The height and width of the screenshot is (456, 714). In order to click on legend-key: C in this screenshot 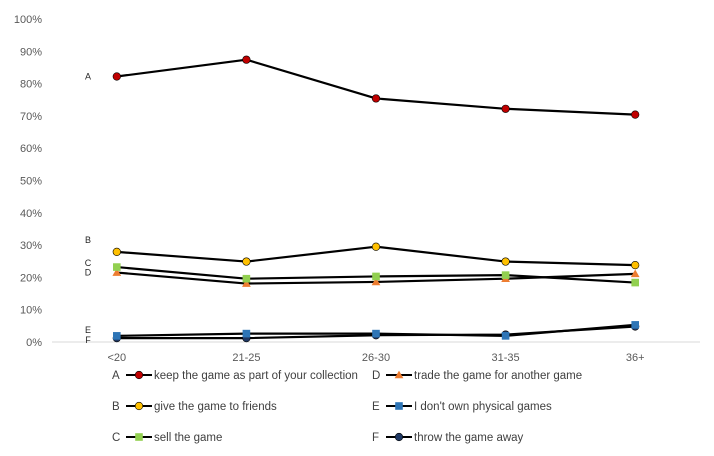, I will do `click(116, 438)`.